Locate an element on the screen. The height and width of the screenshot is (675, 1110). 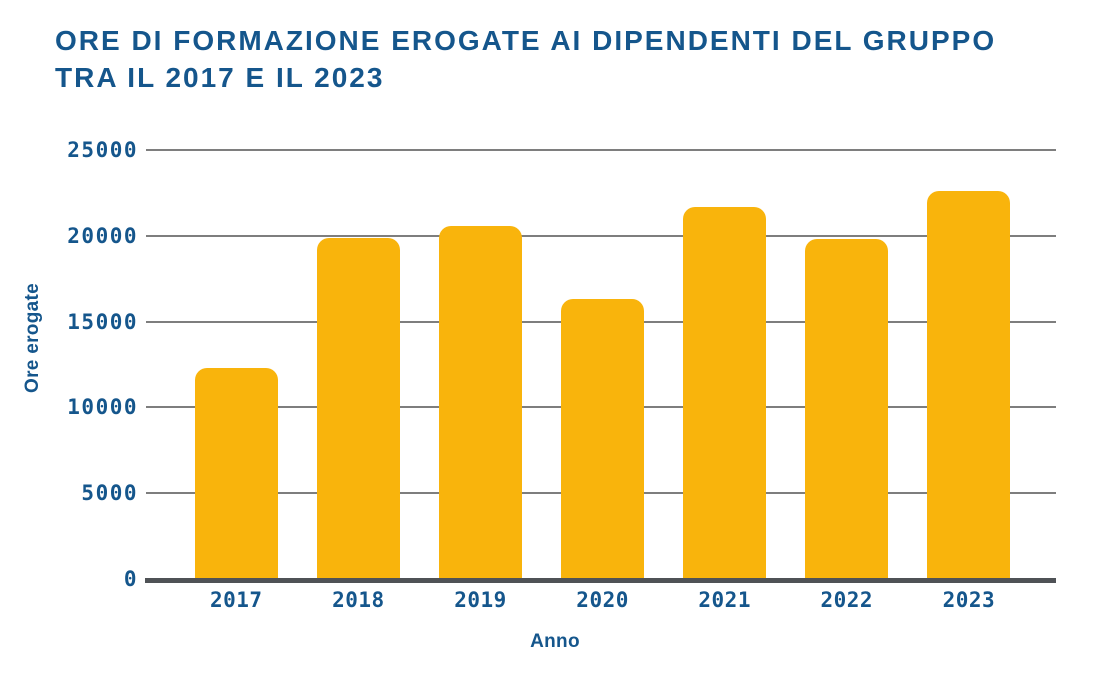
bar-2021 is located at coordinates (725, 393).